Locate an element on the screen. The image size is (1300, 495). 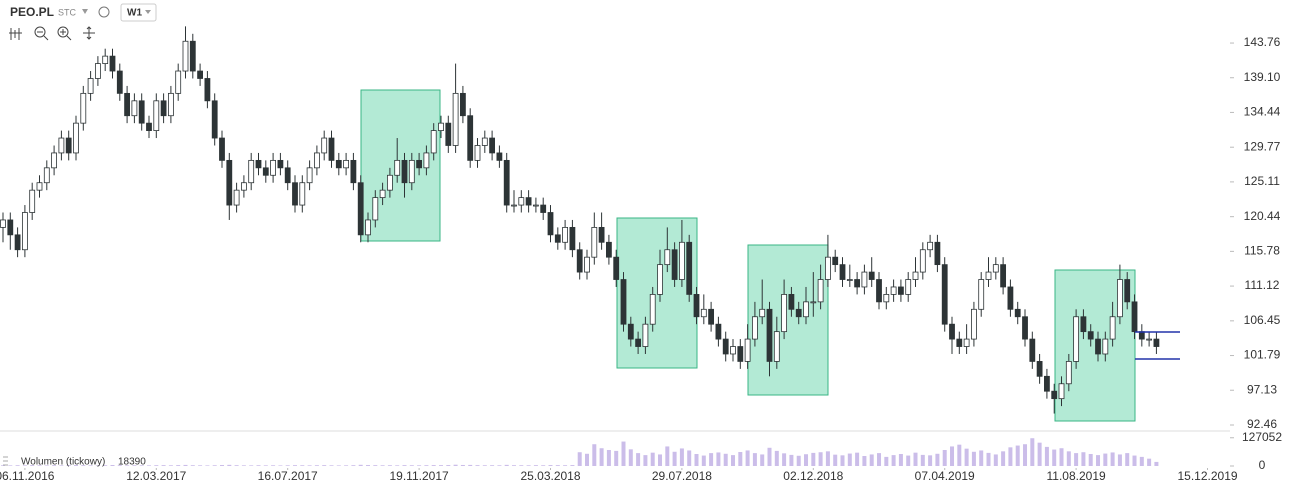
volume-tick-label: 127052 is located at coordinates (1262, 437).